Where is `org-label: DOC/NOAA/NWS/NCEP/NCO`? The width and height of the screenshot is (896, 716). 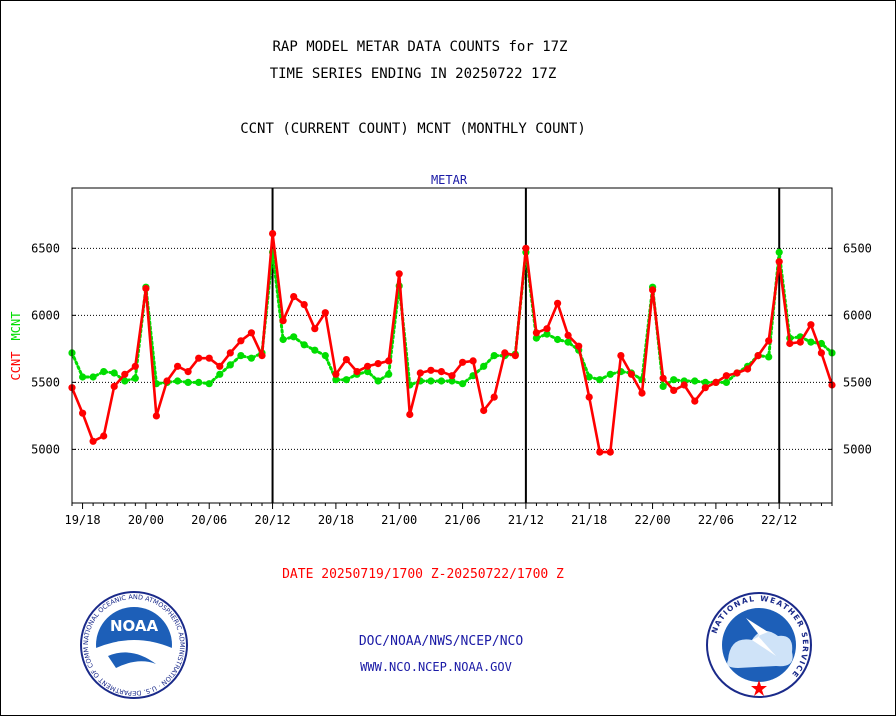
org-label: DOC/NOAA/NWS/NCEP/NCO is located at coordinates (441, 641).